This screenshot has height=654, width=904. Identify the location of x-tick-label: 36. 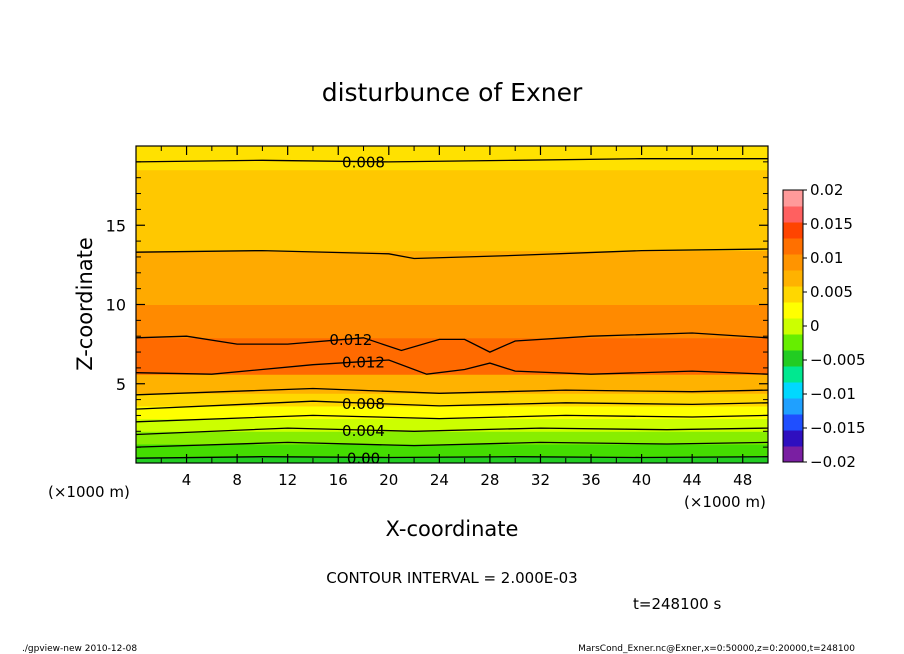
(590, 480).